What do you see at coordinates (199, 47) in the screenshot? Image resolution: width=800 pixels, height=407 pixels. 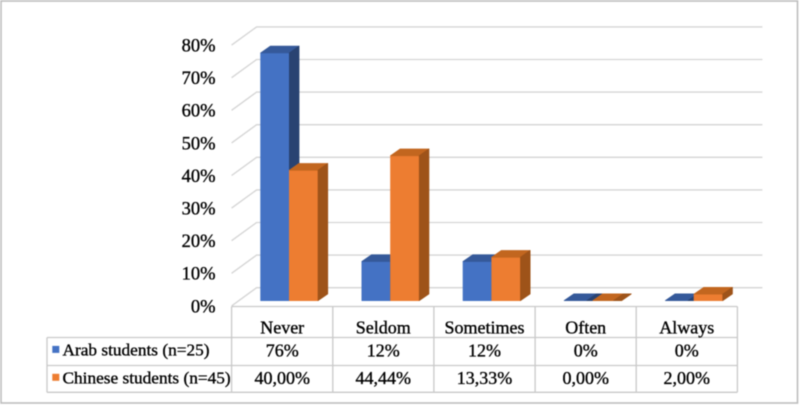 I see `svg-text: 80%` at bounding box center [199, 47].